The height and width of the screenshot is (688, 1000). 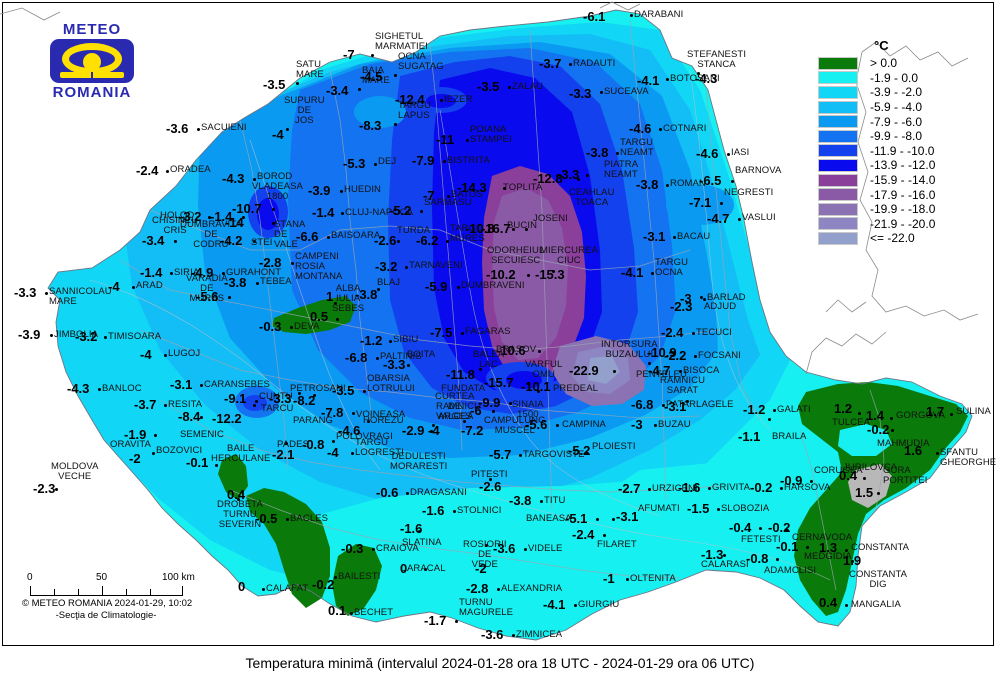 I want to click on station-name: JIMBOLIA, so click(x=76, y=334).